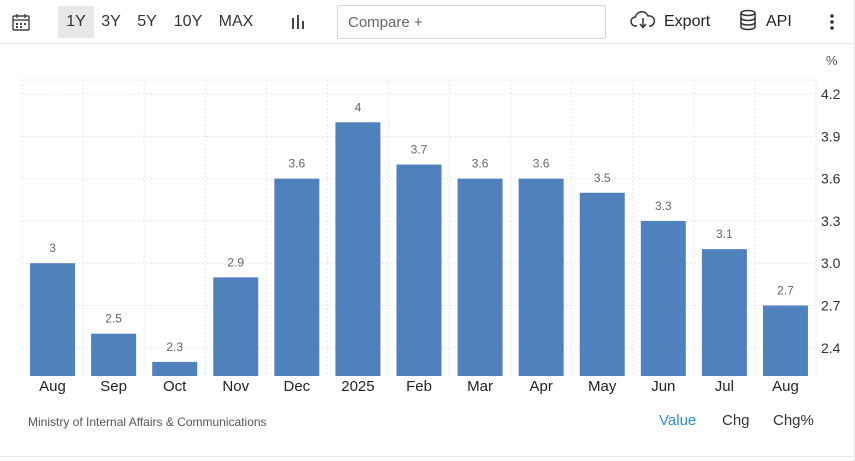  Describe the element at coordinates (426, 456) in the screenshot. I see `bottom-divider` at that location.